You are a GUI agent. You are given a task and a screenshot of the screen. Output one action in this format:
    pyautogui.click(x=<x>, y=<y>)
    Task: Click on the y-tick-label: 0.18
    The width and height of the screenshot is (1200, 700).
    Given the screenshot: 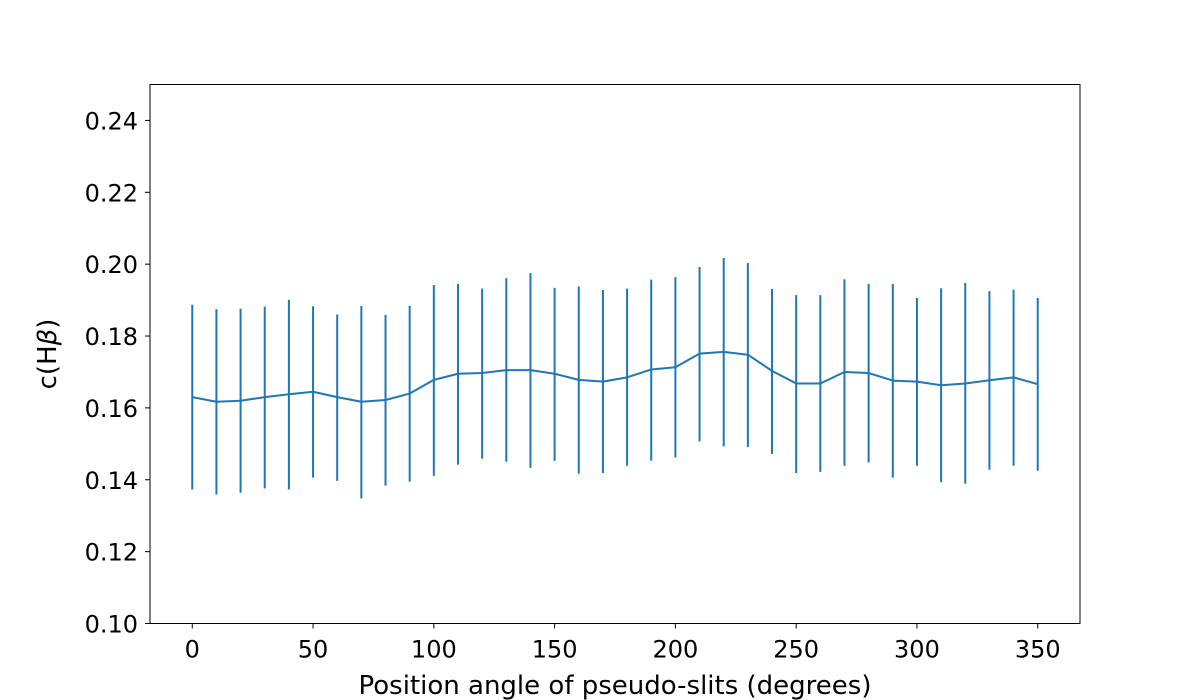 What is the action you would take?
    pyautogui.click(x=111, y=337)
    